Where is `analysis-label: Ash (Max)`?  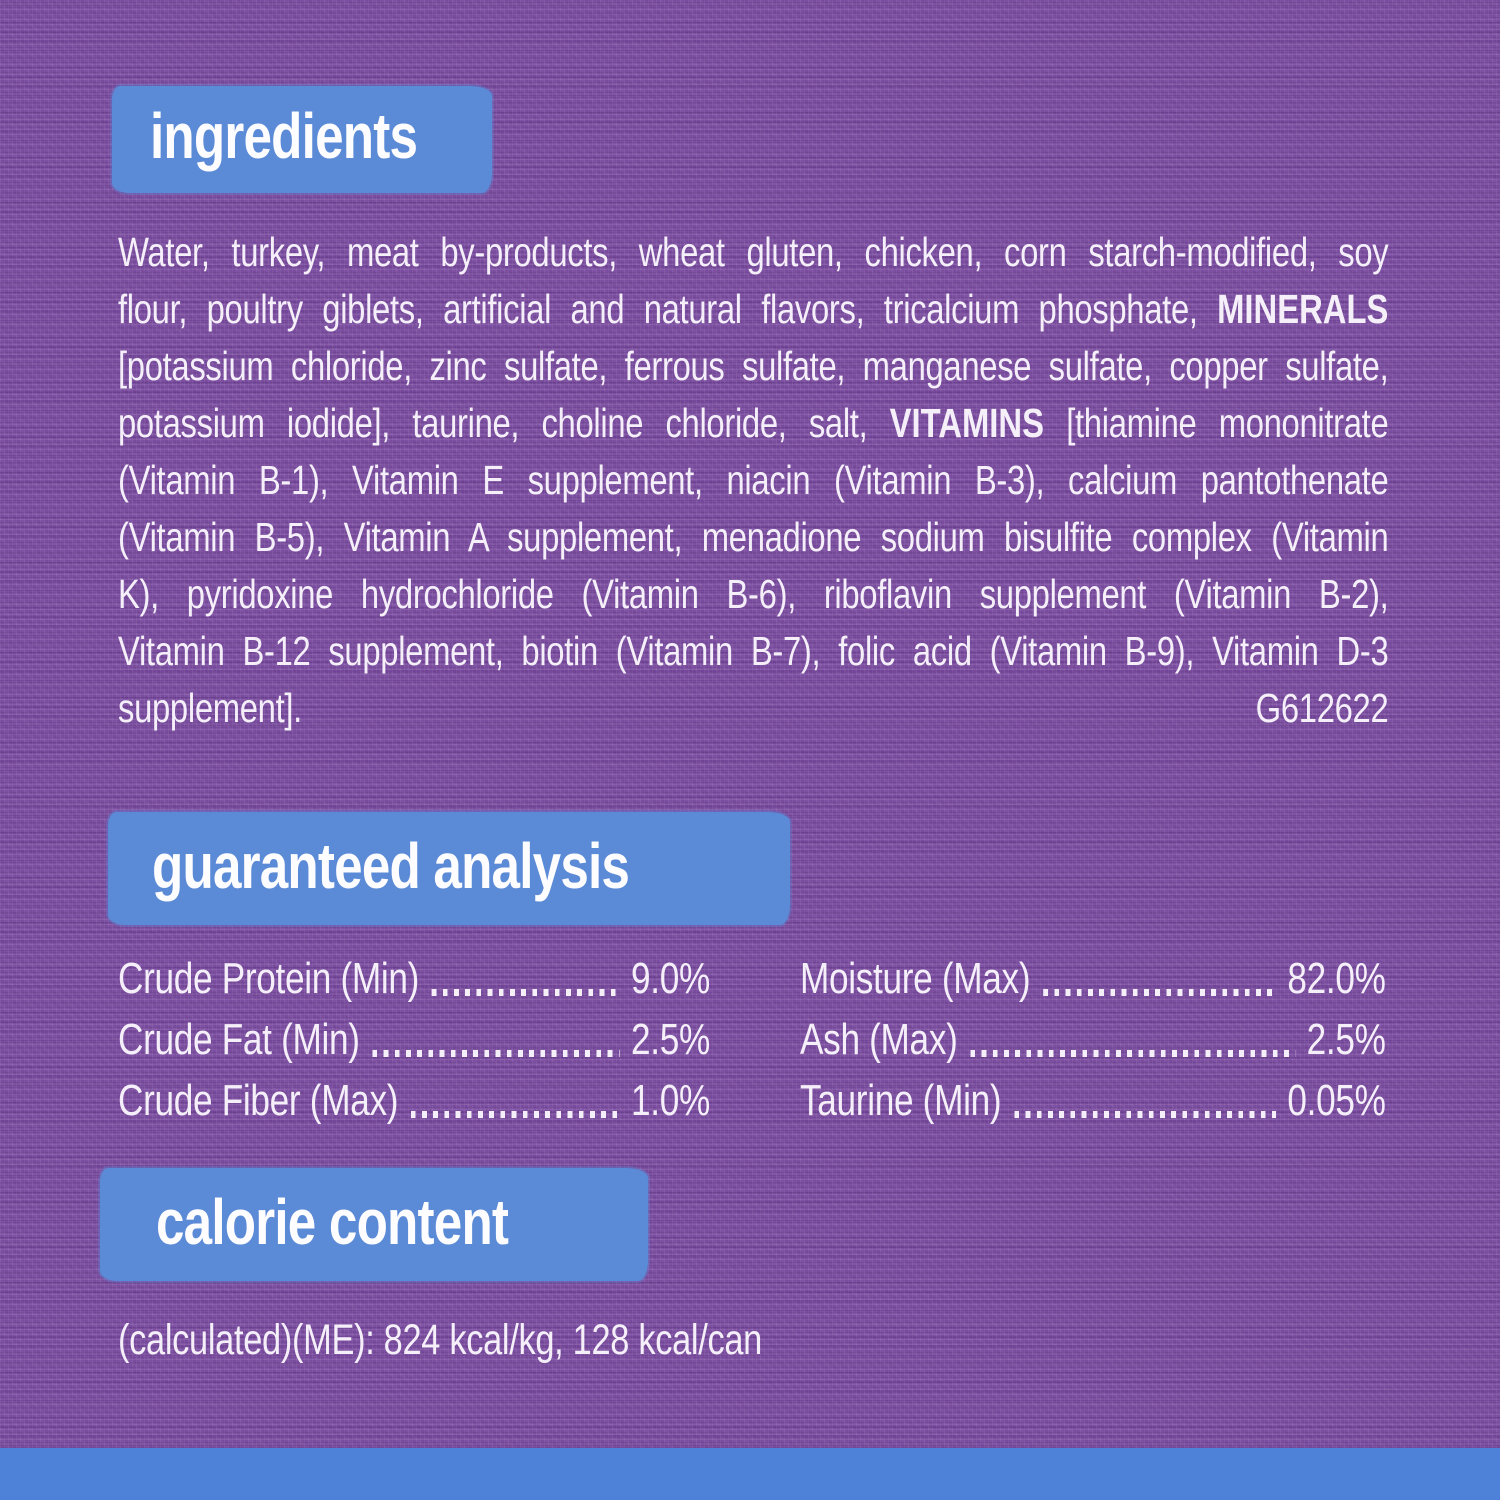
analysis-label: Ash (Max) is located at coordinates (879, 1039).